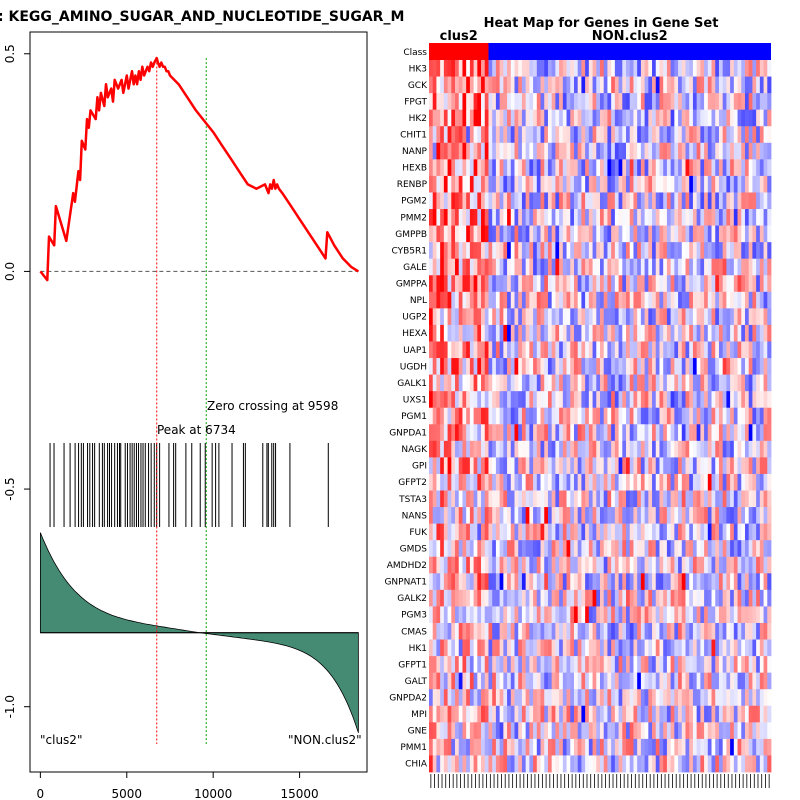 This screenshot has width=800, height=800. I want to click on gene-label: TSTA3, so click(412, 500).